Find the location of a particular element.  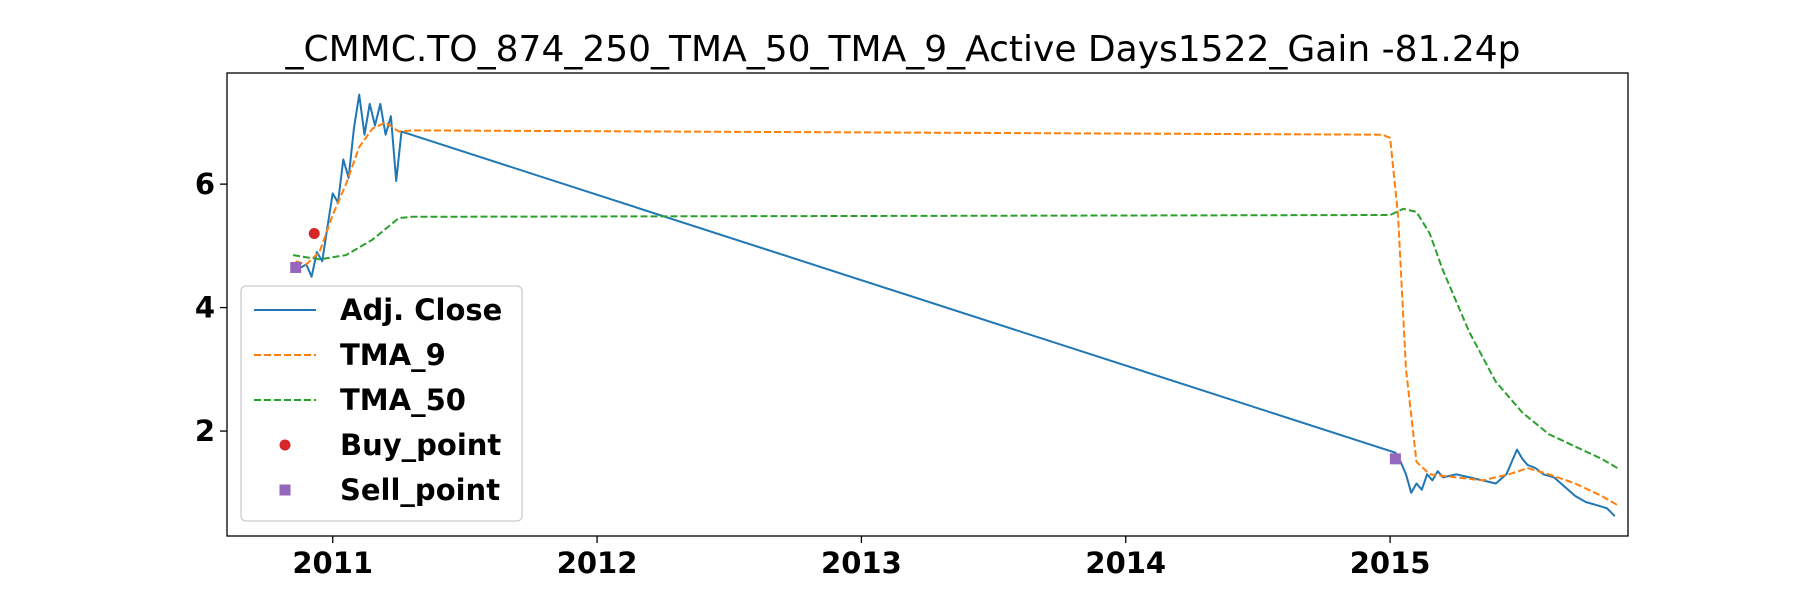

x-tick-label: 2014 is located at coordinates (1125, 563).